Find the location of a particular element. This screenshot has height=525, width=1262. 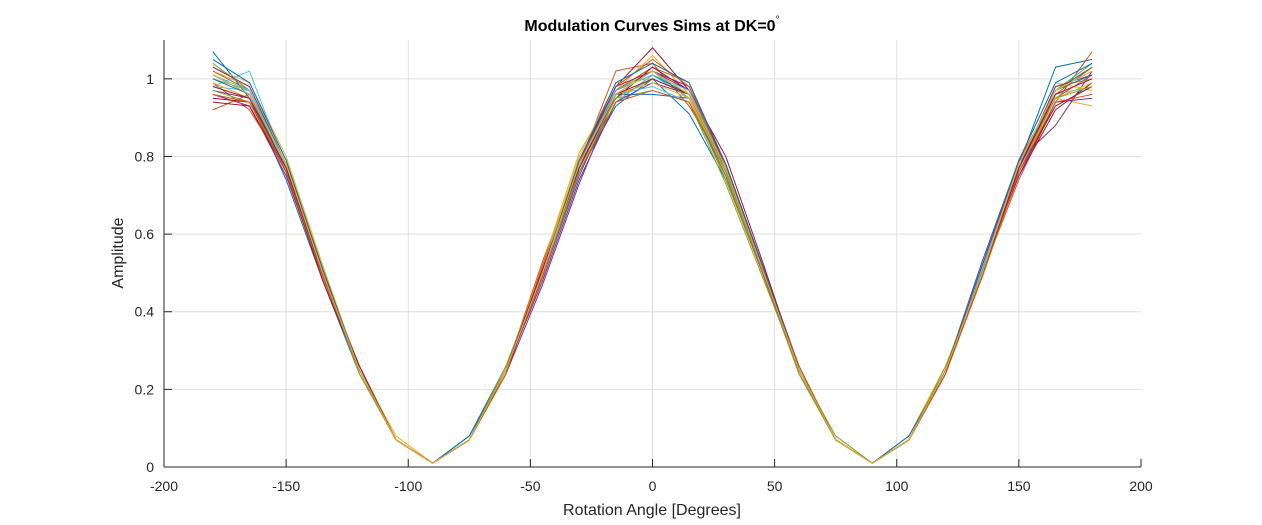

x-tick-label: -100 is located at coordinates (408, 486).